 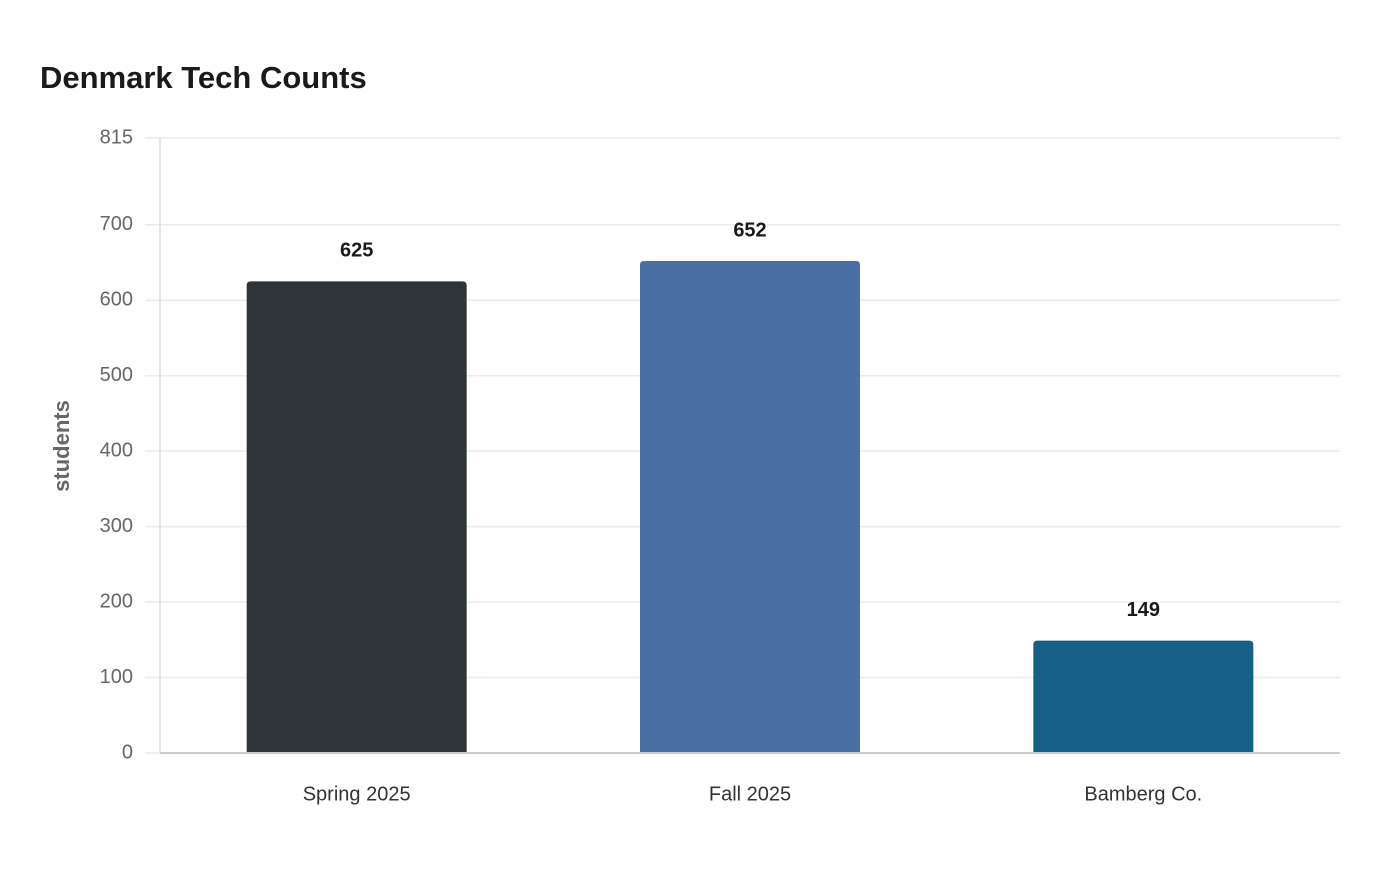 I want to click on y-tick-label: 500, so click(x=116, y=375).